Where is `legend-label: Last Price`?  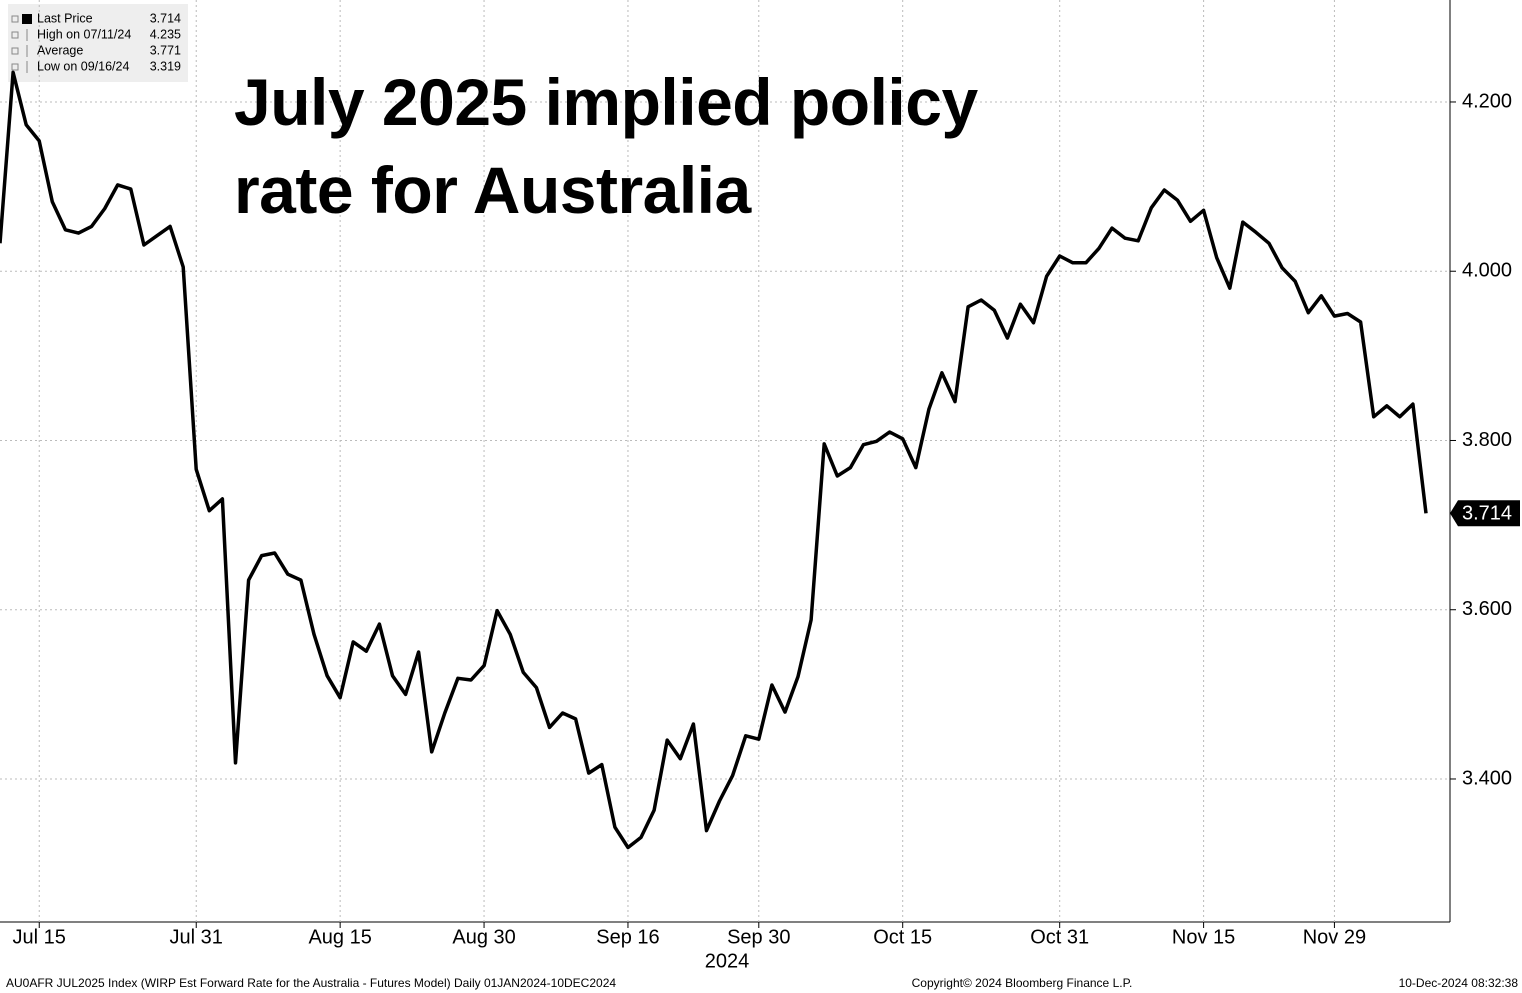
legend-label: Last Price is located at coordinates (65, 18).